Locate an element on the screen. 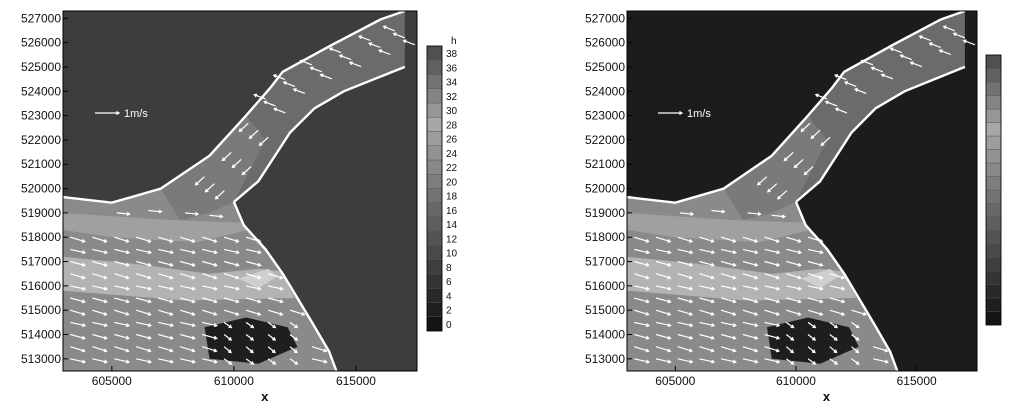 The width and height of the screenshot is (1017, 405). y-tick-label: 519000 is located at coordinates (605, 213).